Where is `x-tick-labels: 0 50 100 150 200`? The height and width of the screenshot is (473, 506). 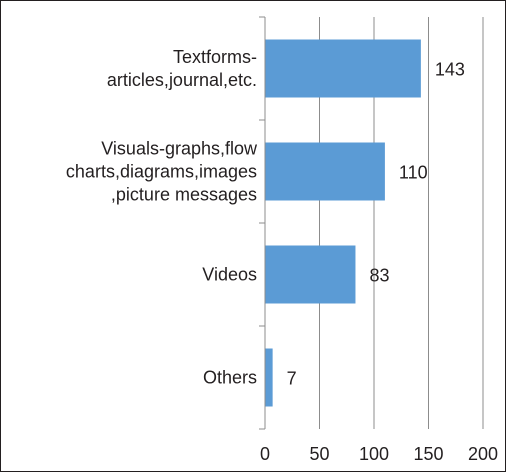 x-tick-labels: 0 50 100 150 200 is located at coordinates (379, 454).